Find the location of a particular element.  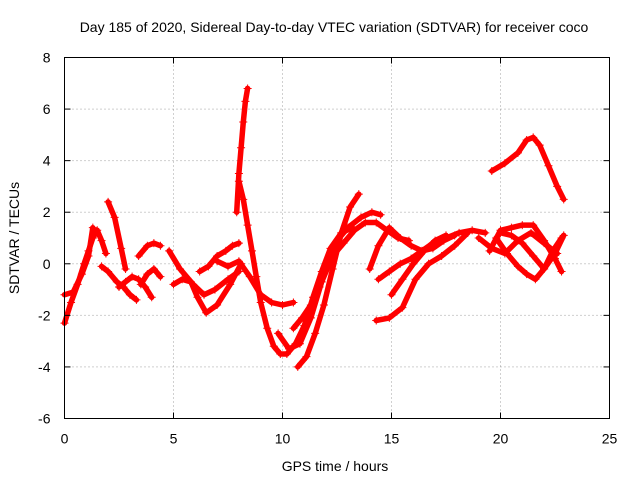

x-axis-label: GPS time / hours is located at coordinates (335, 466).